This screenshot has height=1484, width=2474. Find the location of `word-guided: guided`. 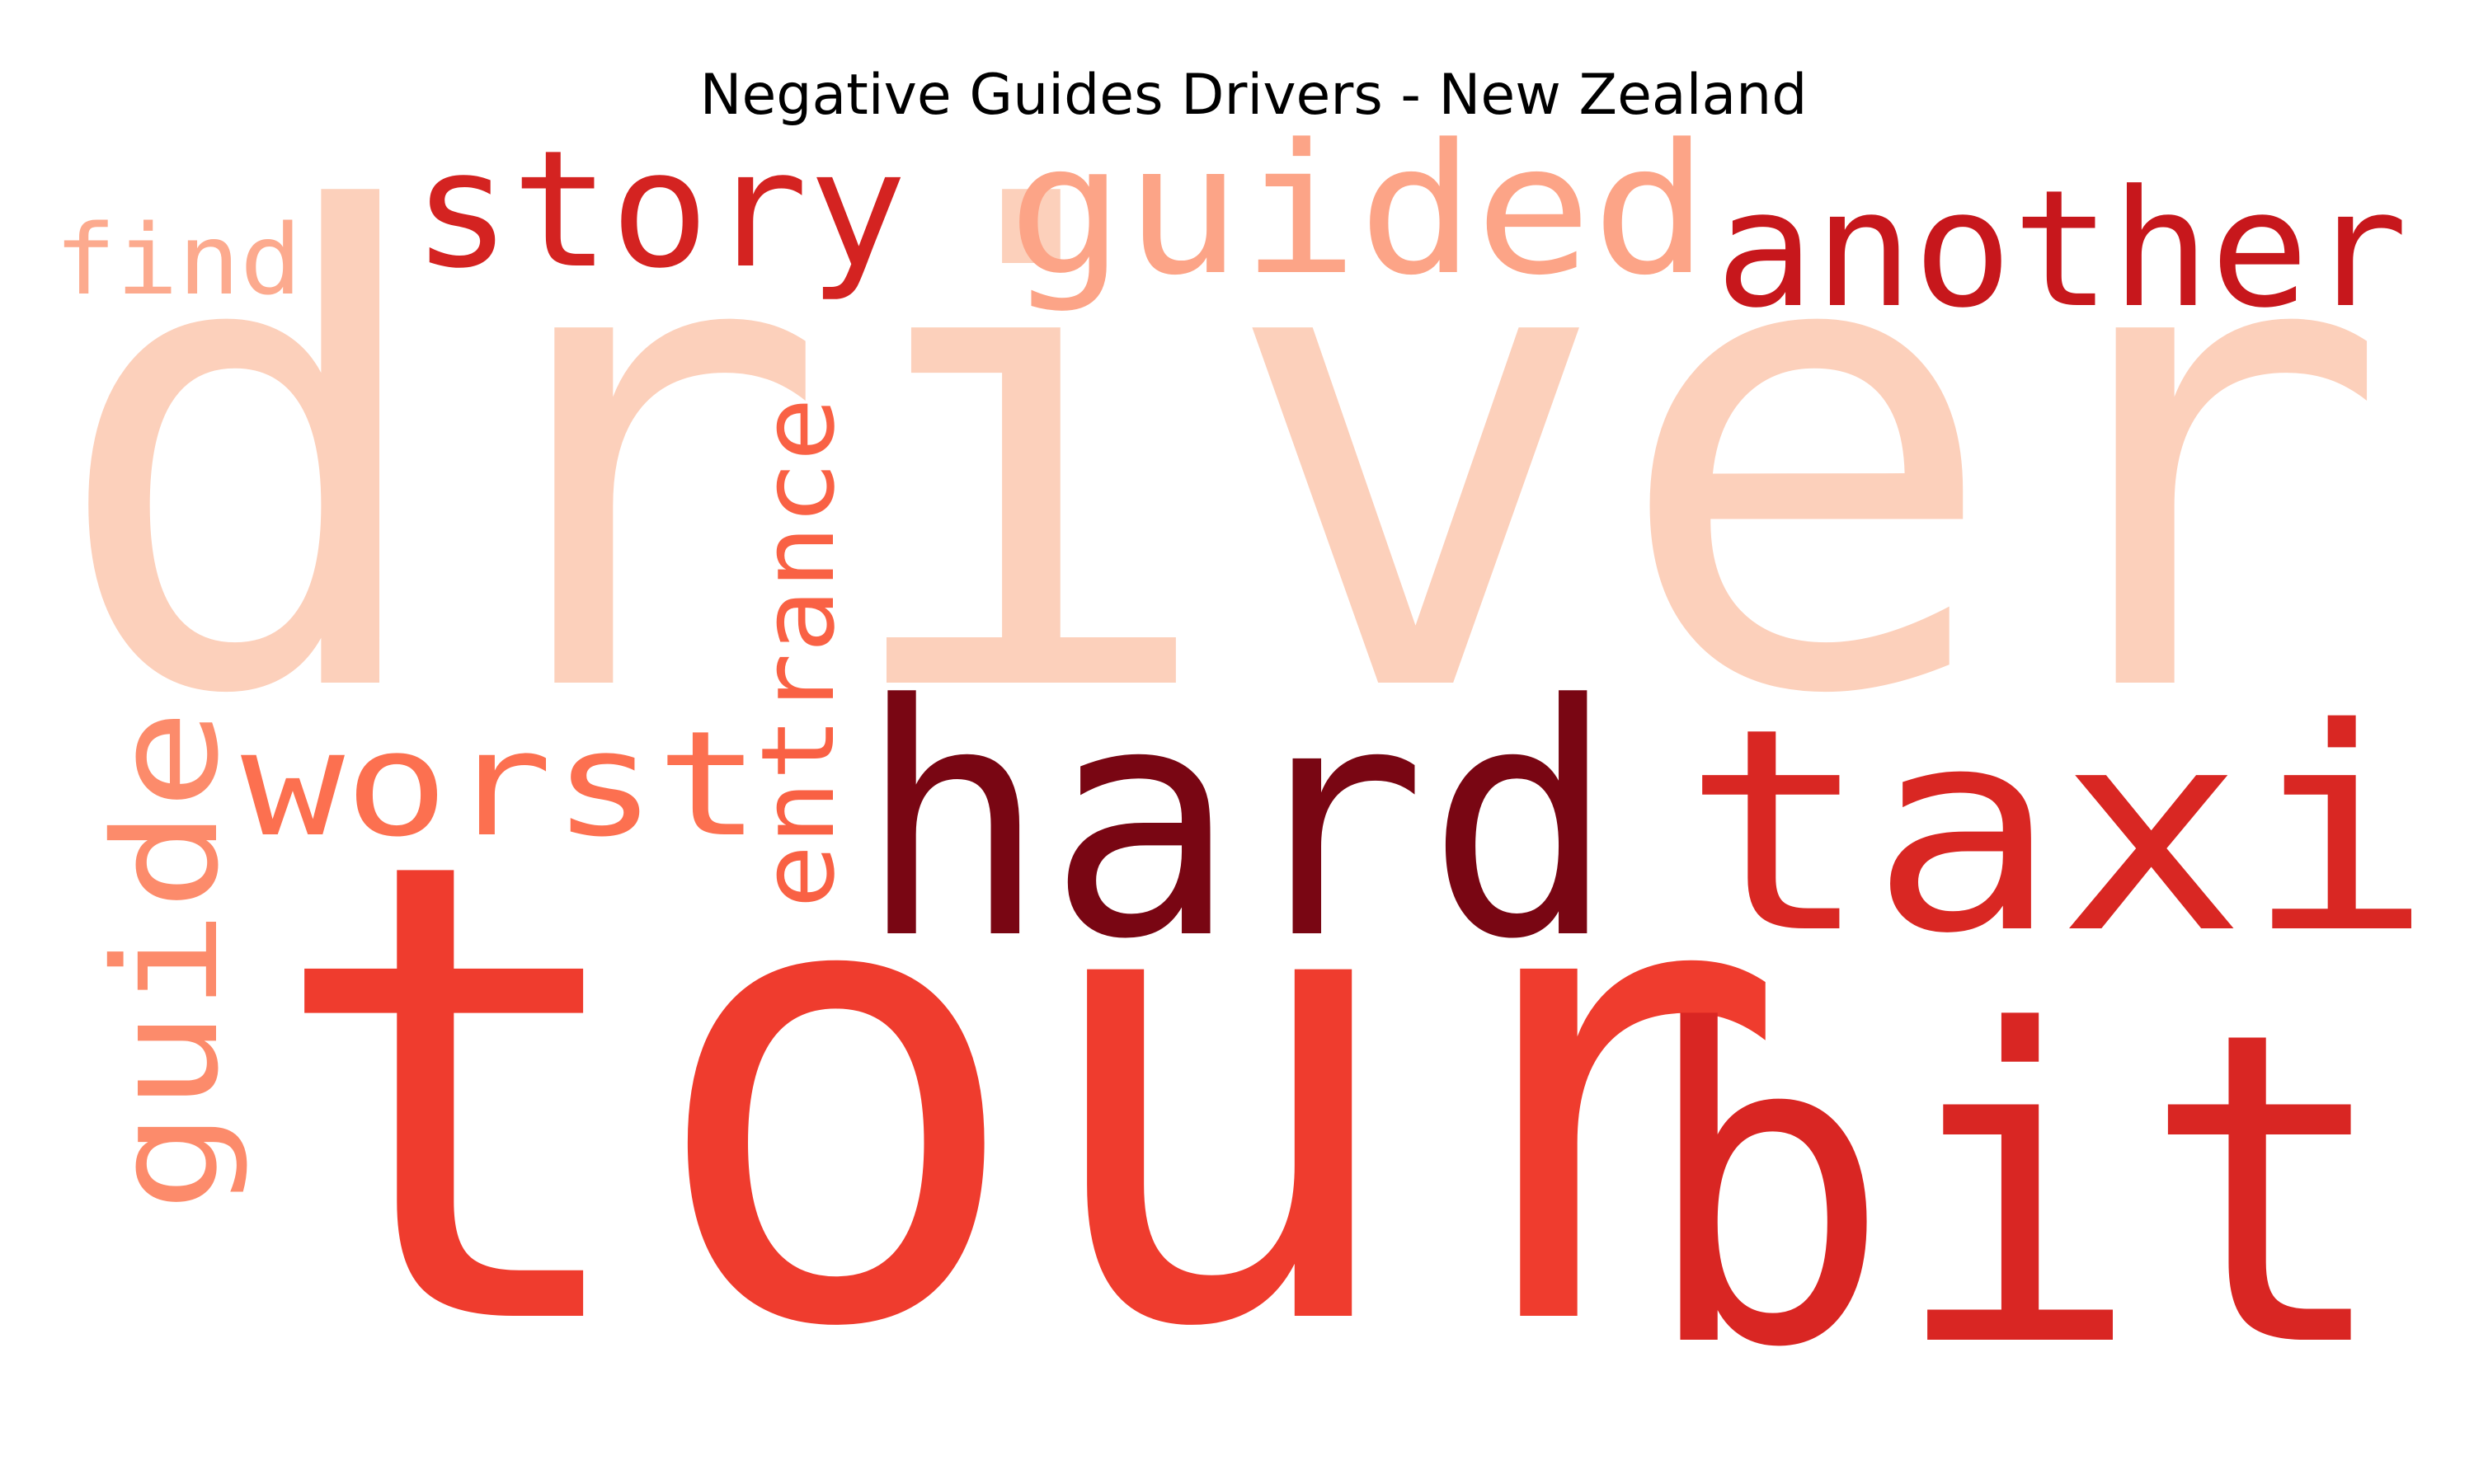

word-guided: guided is located at coordinates (1358, 210).